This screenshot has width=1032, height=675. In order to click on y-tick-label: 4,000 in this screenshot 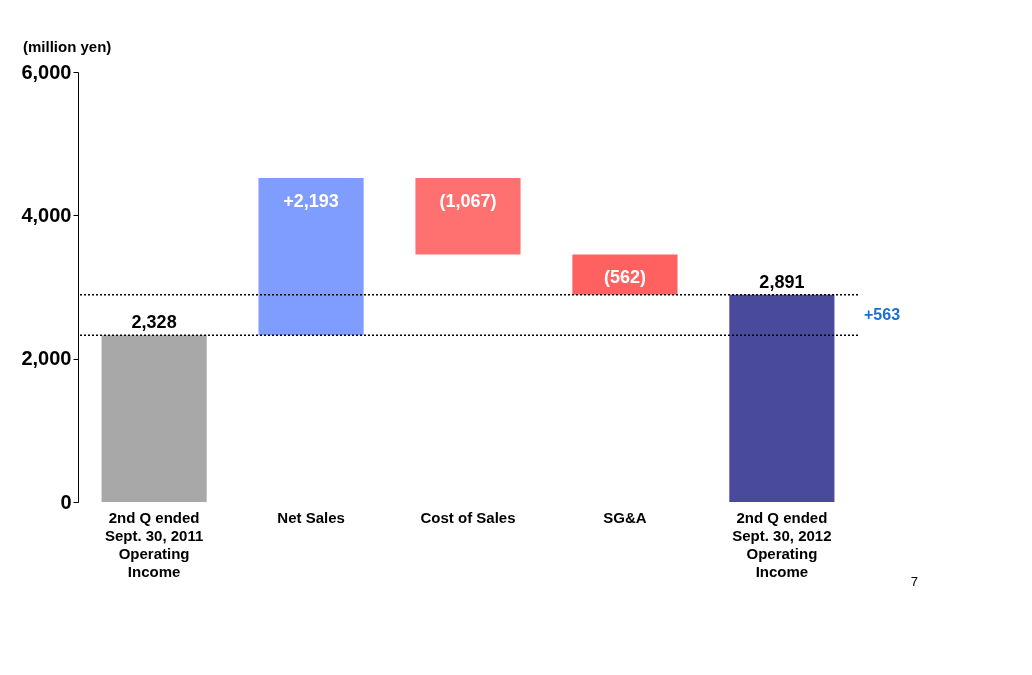, I will do `click(46, 214)`.